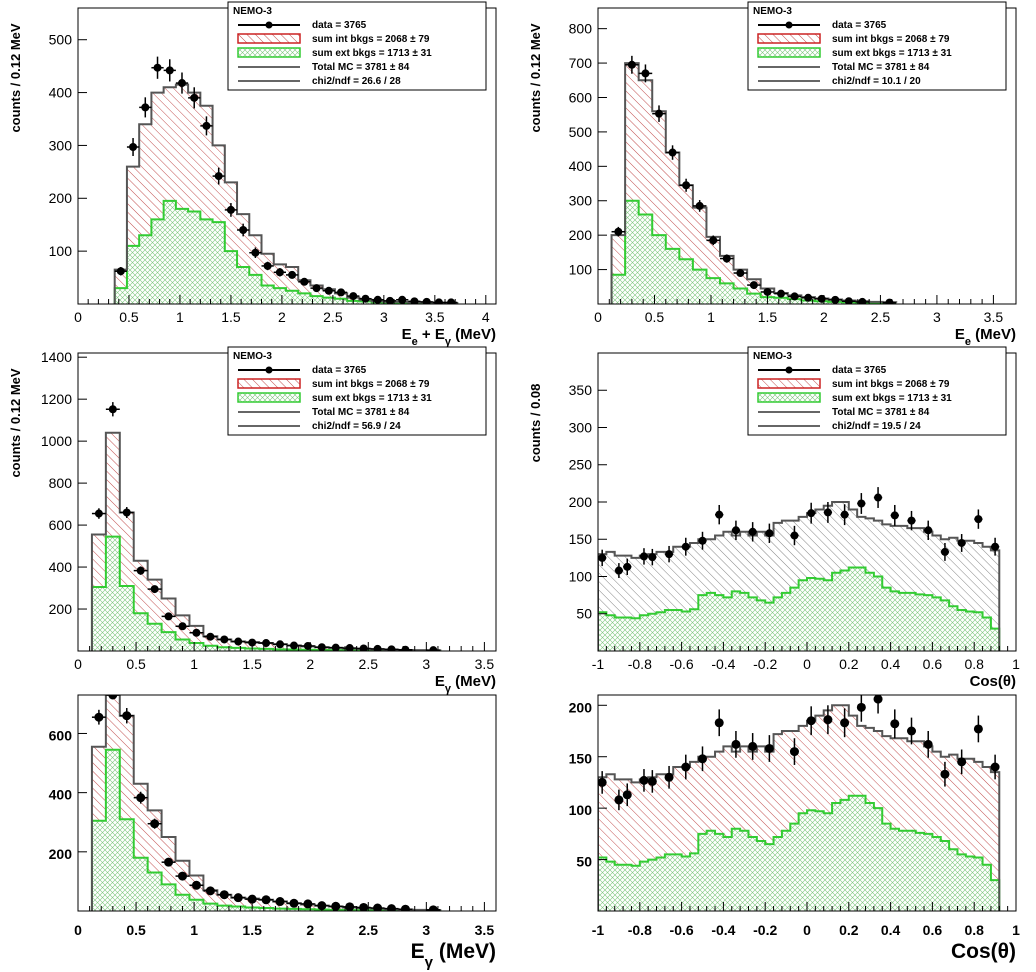  Describe the element at coordinates (682, 664) in the screenshot. I see `x-tick-label: -0.6` at that location.